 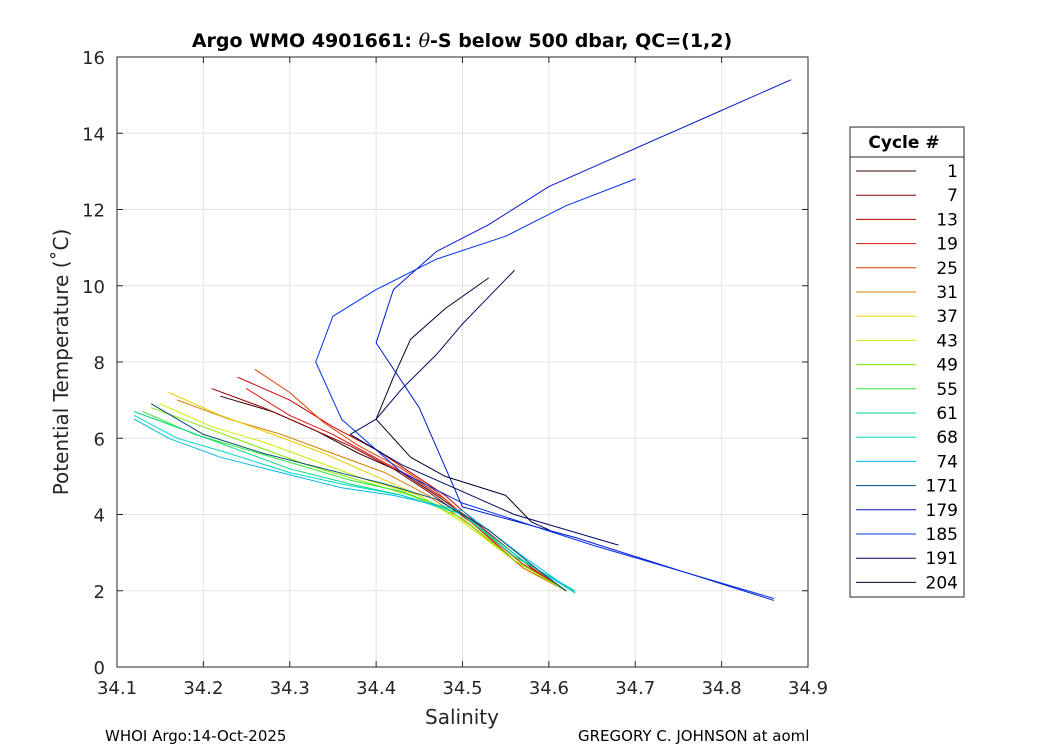 What do you see at coordinates (952, 196) in the screenshot?
I see `legend-label: 7` at bounding box center [952, 196].